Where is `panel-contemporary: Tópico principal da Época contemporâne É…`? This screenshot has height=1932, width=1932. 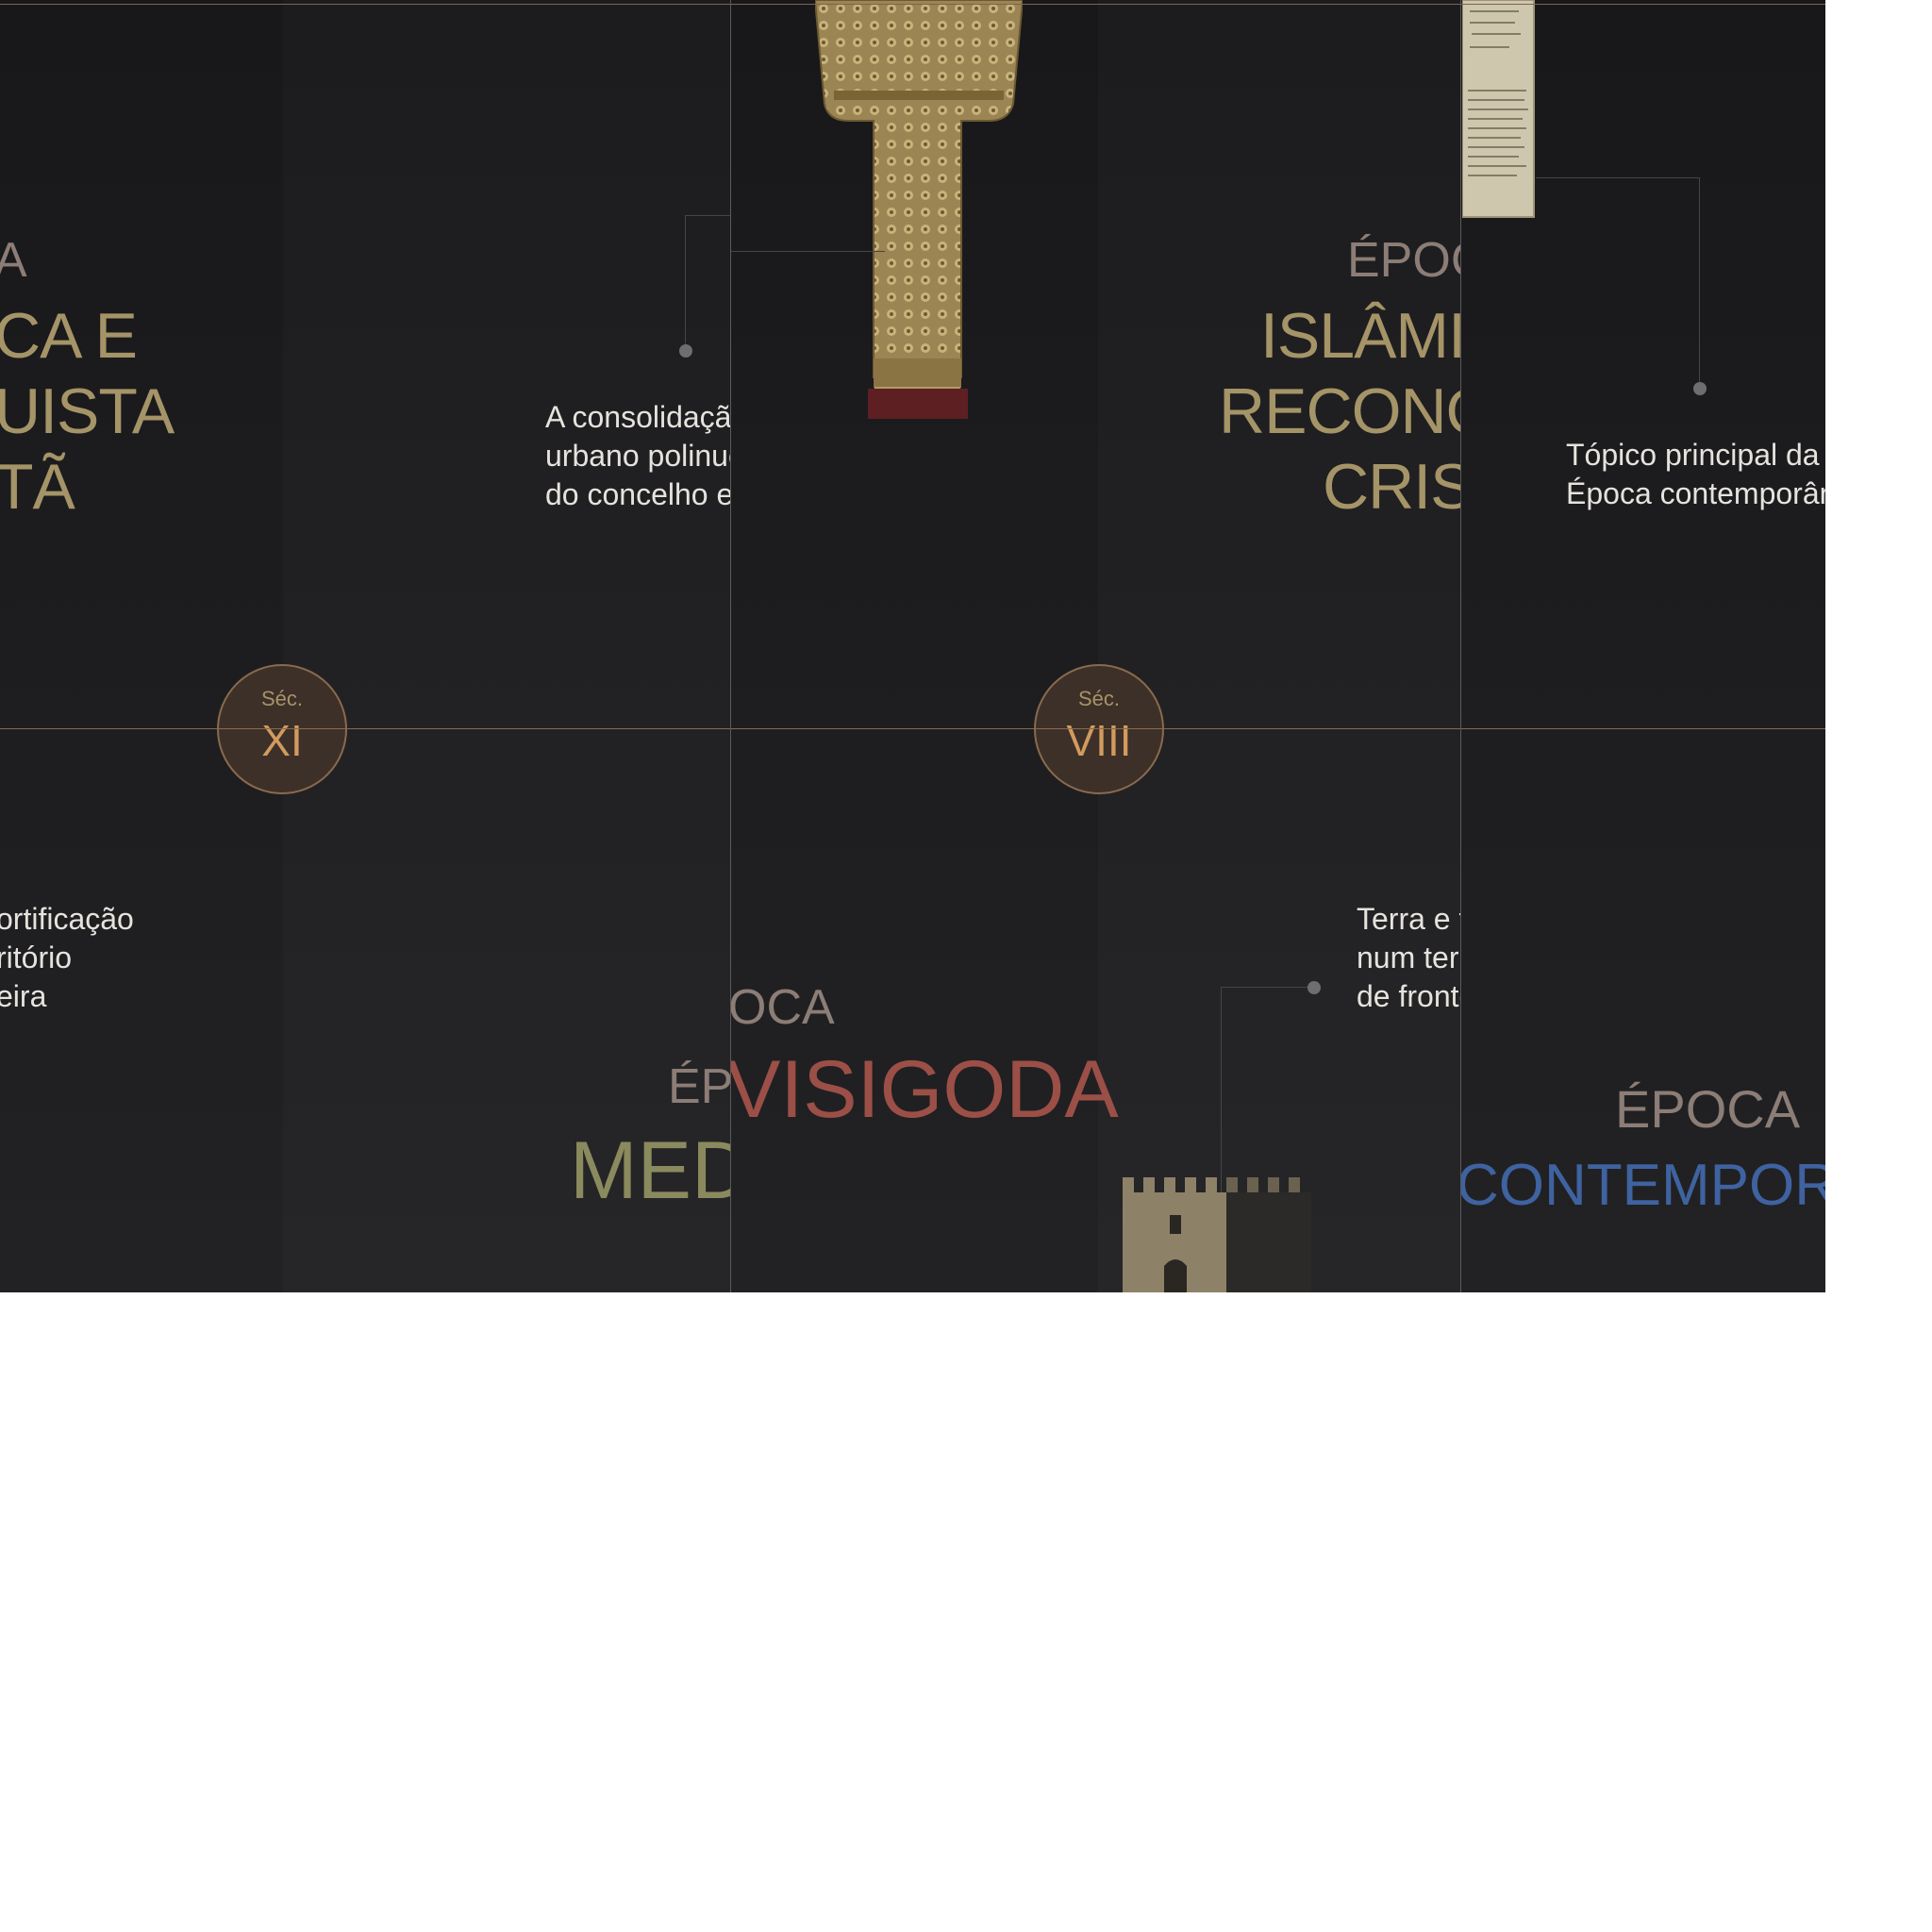 panel-contemporary: Tópico principal da Época contemporâne É… is located at coordinates (1643, 646).